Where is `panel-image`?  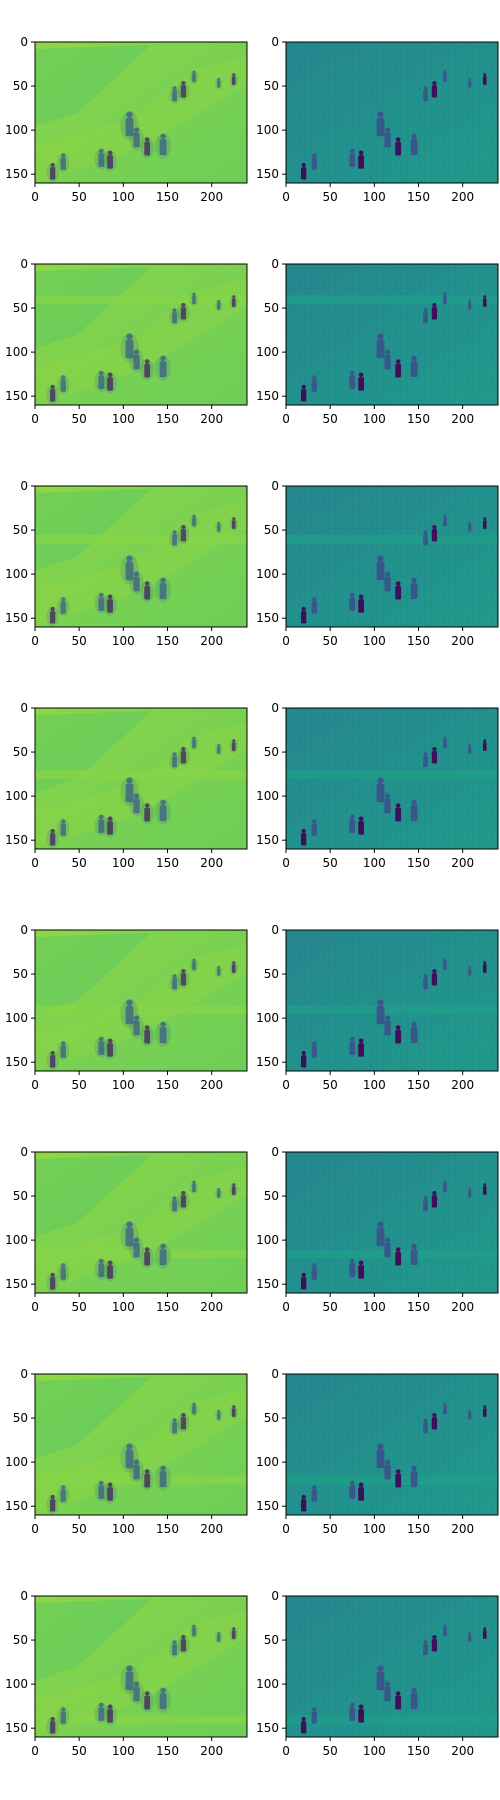 panel-image is located at coordinates (392, 334).